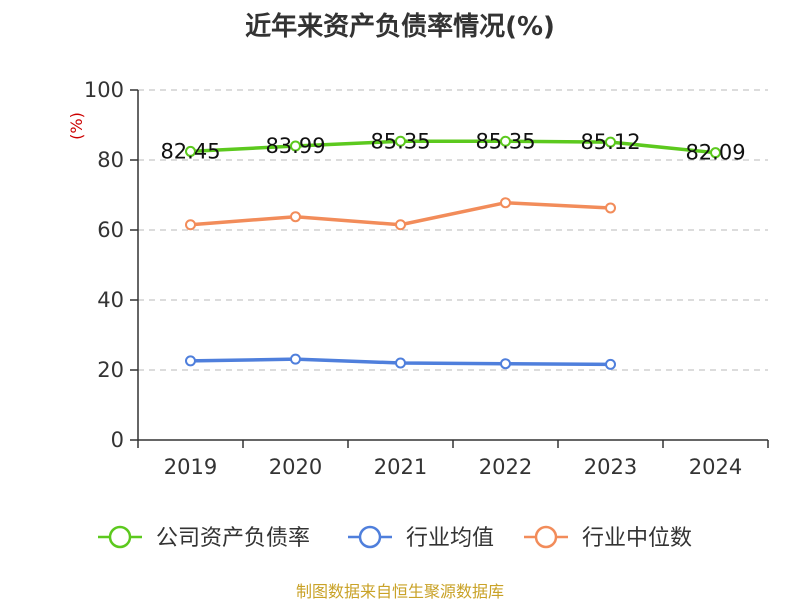 The height and width of the screenshot is (602, 800). I want to click on legend: 公司资产负债率 行业均值 行业中位数, so click(395, 538).